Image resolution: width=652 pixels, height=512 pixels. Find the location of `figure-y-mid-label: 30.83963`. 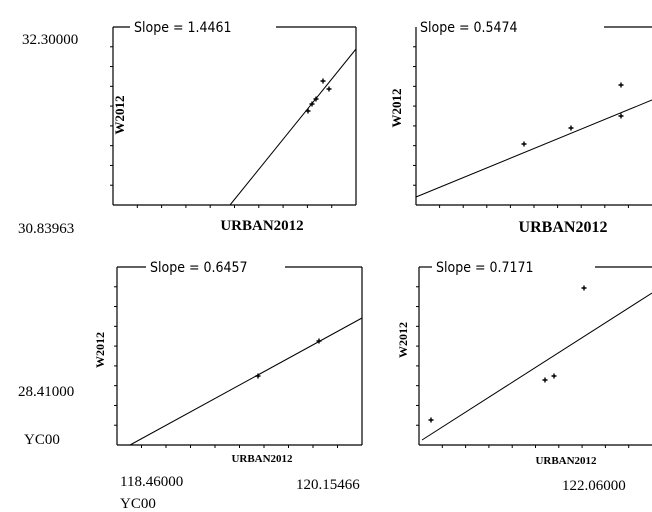

figure-y-mid-label: 30.83963 is located at coordinates (46, 229).